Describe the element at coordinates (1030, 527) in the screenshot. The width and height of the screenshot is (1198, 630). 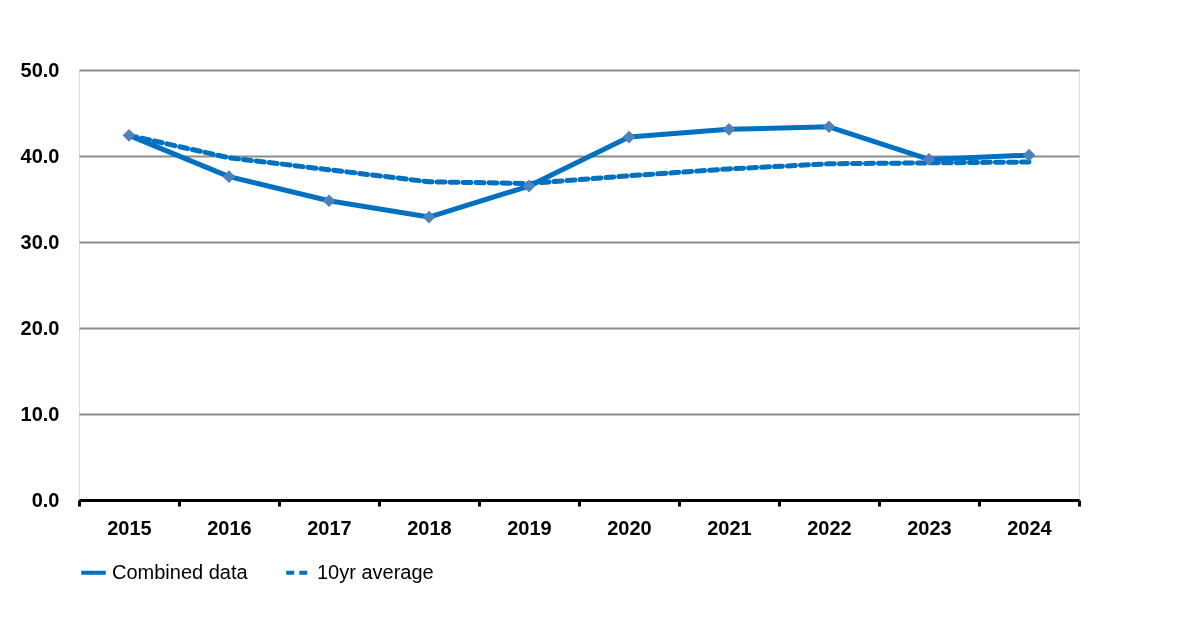
I see `x-tick-label: 2024` at that location.